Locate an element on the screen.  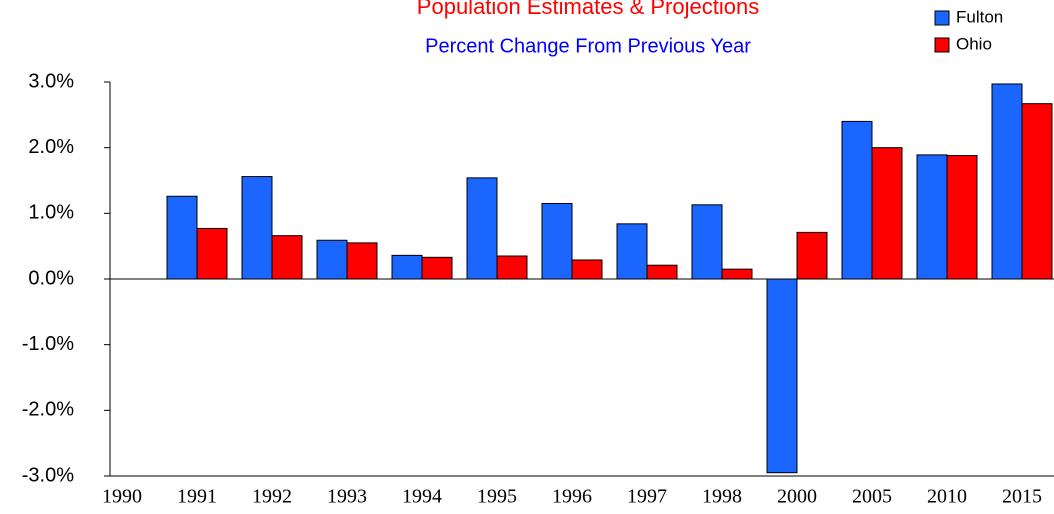
x-tick-label: 2010 is located at coordinates (947, 497).